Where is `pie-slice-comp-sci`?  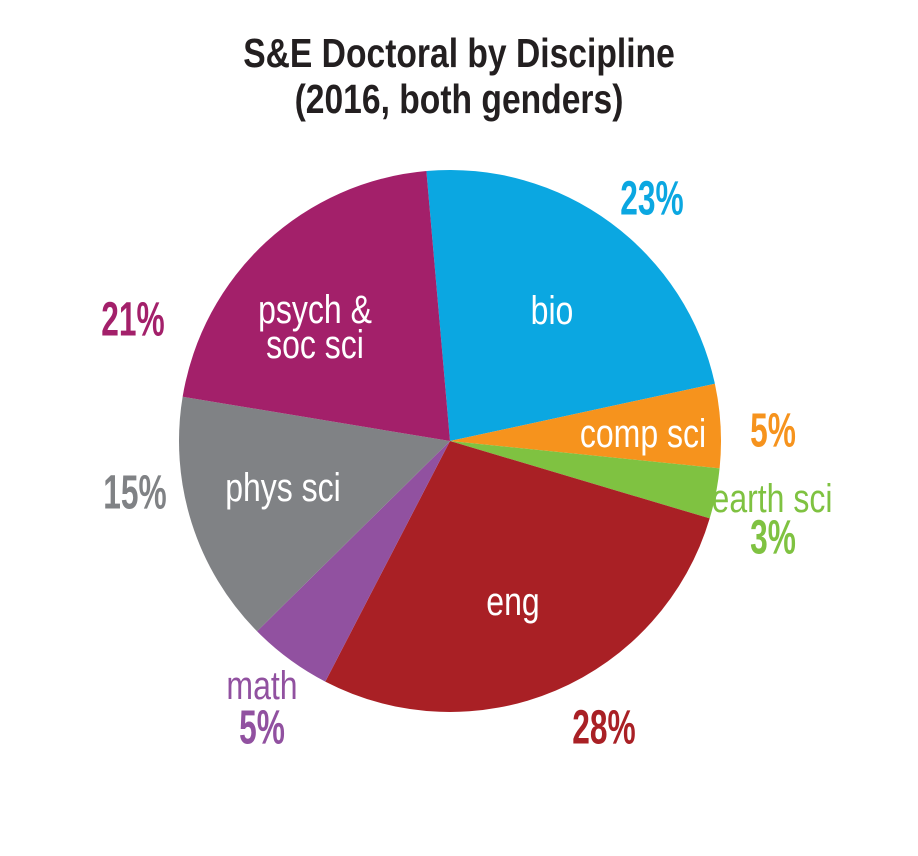 pie-slice-comp-sci is located at coordinates (586, 426).